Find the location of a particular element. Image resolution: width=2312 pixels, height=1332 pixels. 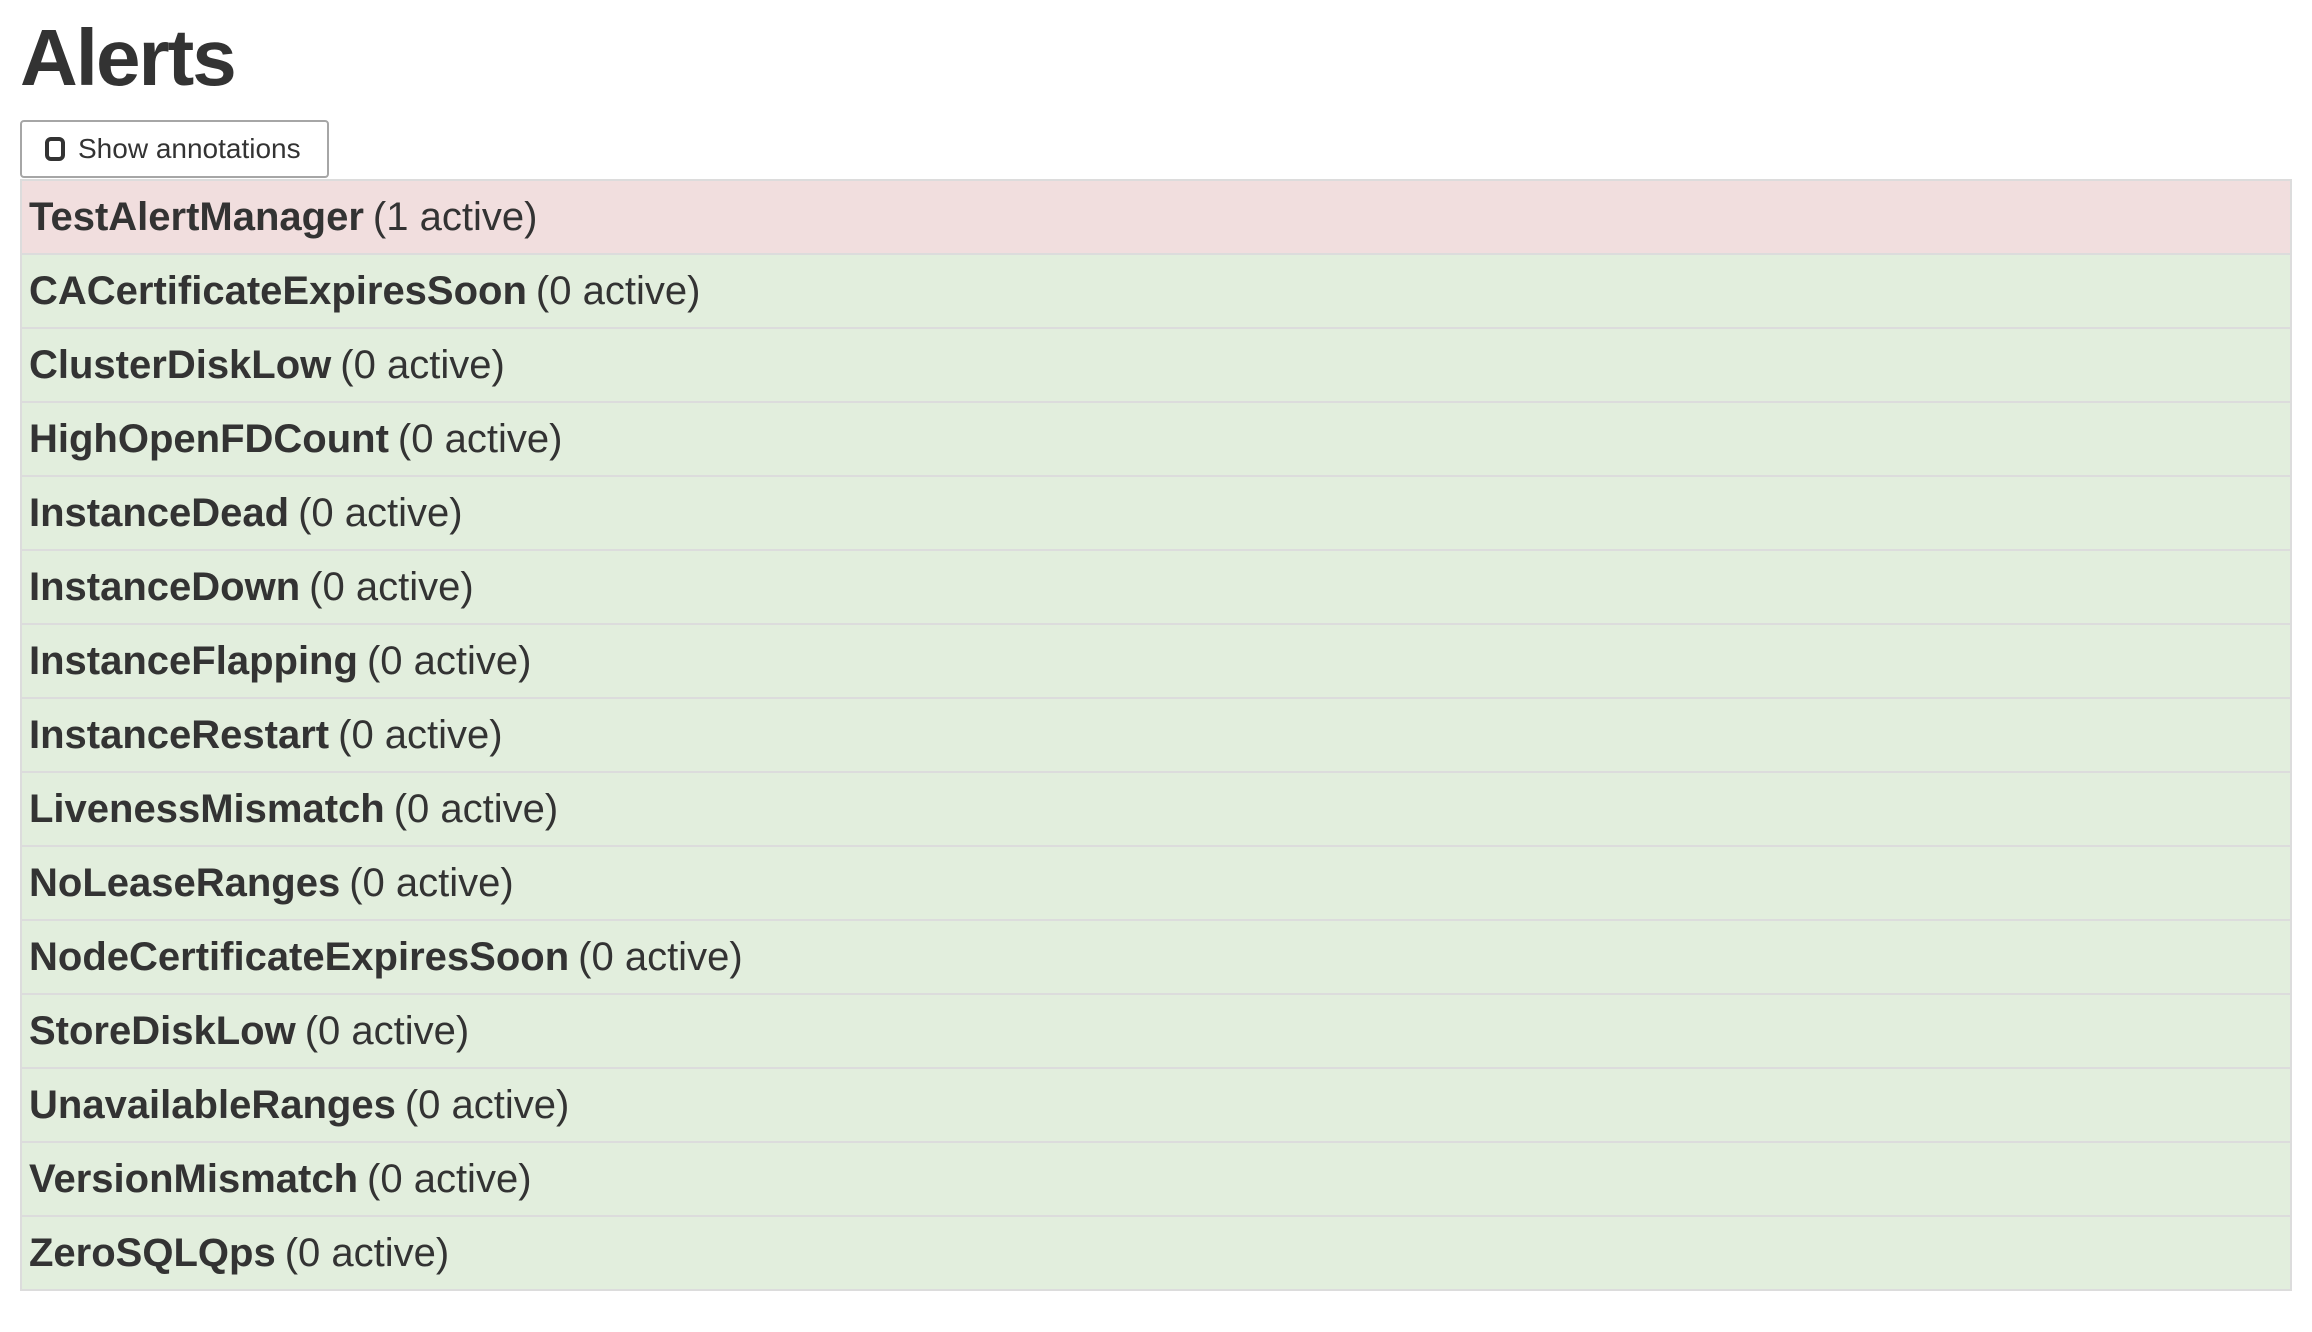

alert-row: HighOpenFDCount (0 active) is located at coordinates (1156, 438).